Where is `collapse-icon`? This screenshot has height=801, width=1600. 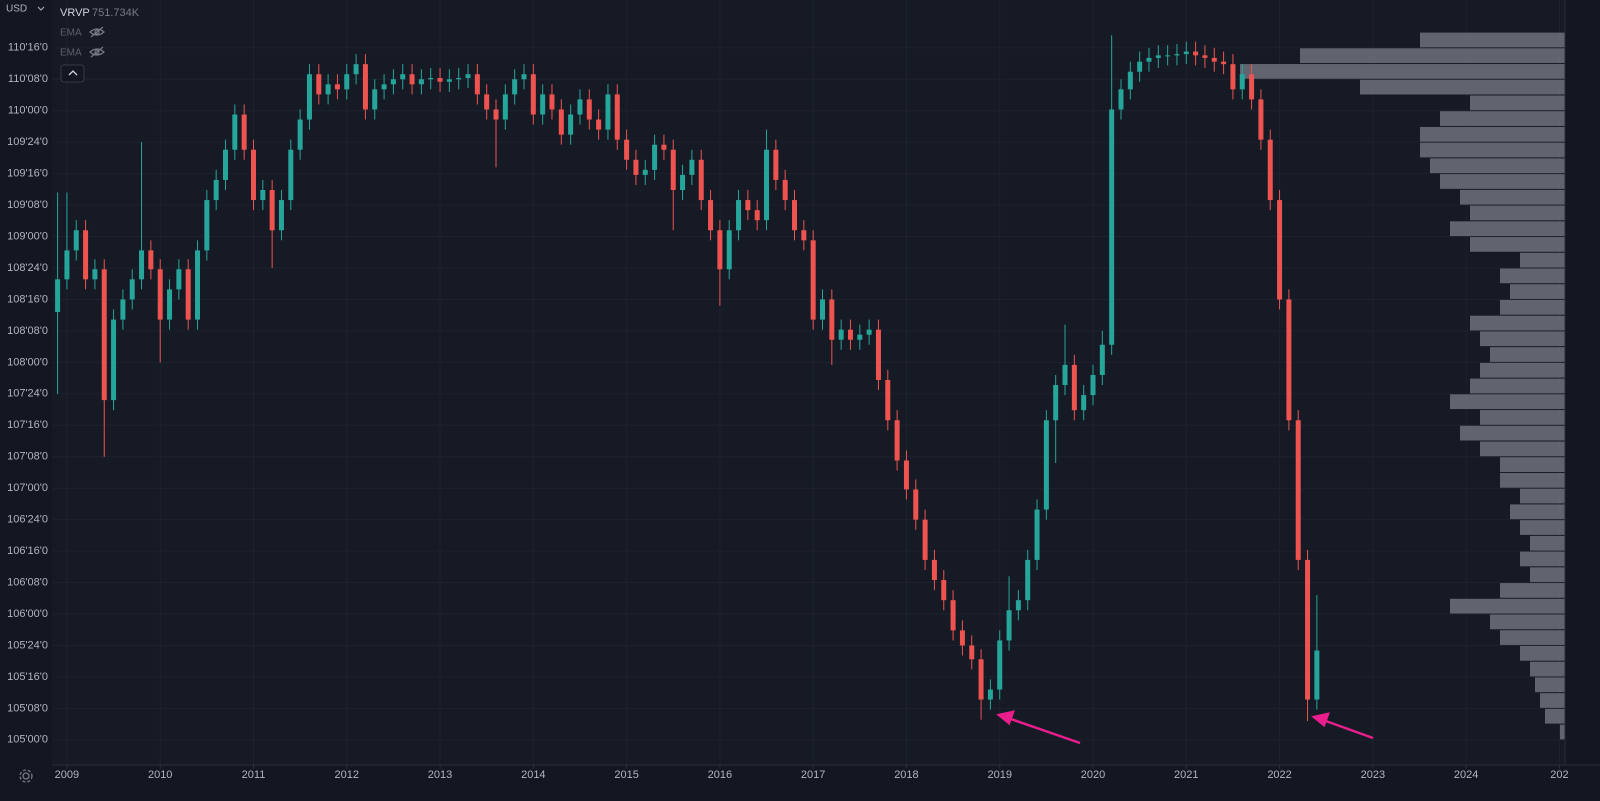 collapse-icon is located at coordinates (73, 73).